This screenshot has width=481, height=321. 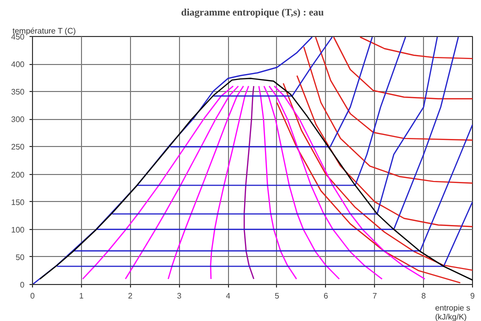 What do you see at coordinates (18, 119) in the screenshot?
I see `y-tick-label: 300` at bounding box center [18, 119].